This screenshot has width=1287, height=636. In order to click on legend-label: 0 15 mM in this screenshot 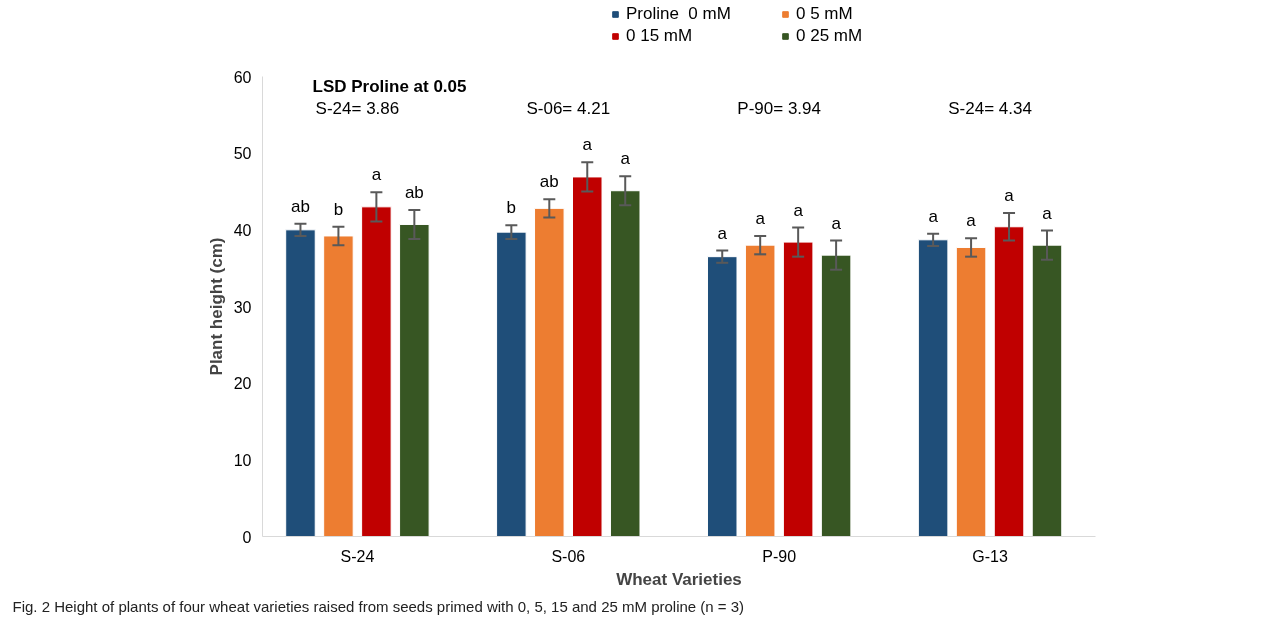, I will do `click(660, 36)`.